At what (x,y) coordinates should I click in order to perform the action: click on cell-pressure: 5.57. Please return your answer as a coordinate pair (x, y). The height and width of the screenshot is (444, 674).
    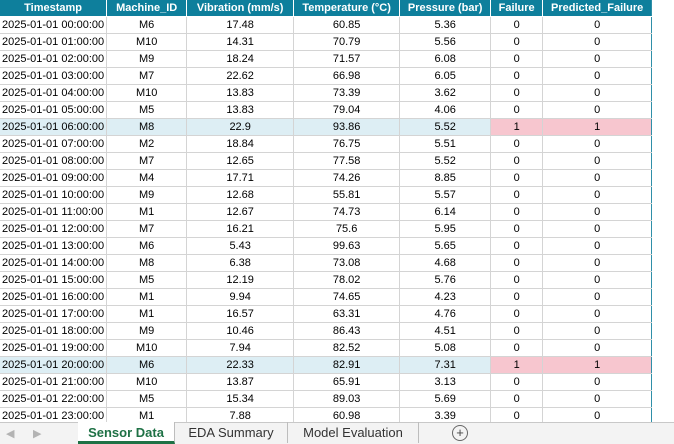
    Looking at the image, I should click on (445, 195).